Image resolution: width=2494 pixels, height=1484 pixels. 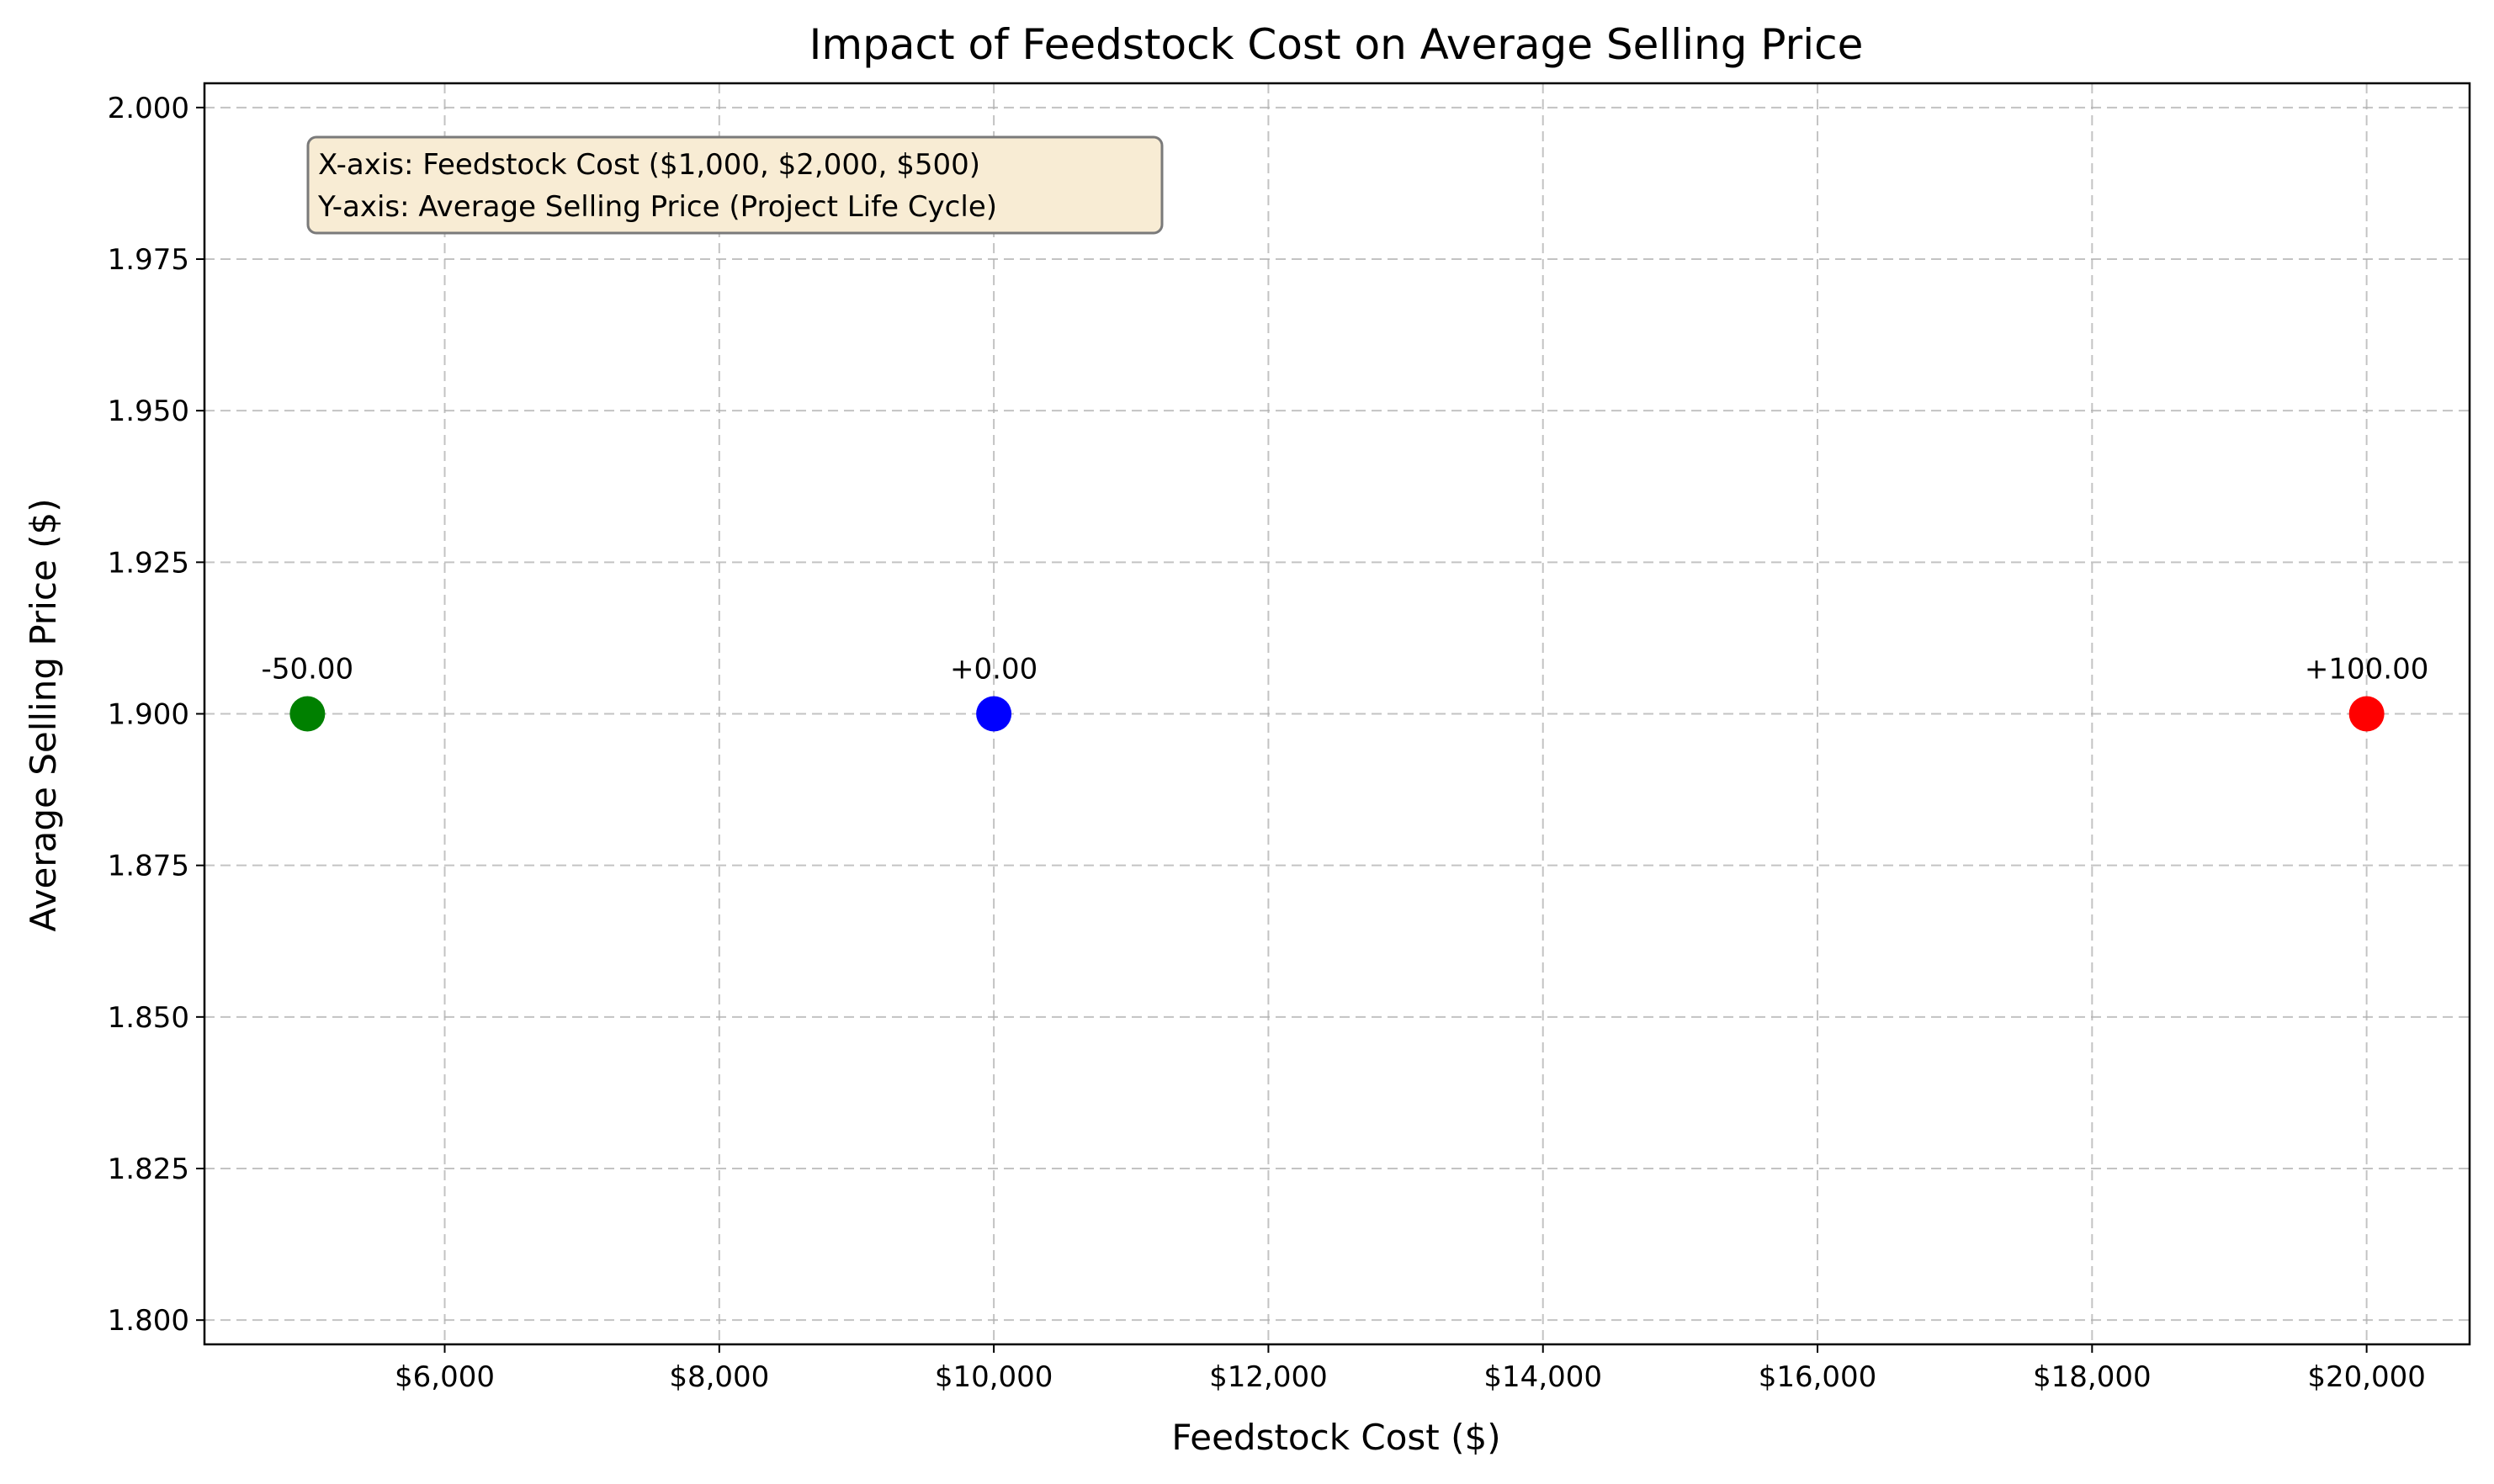 I want to click on x-tick-label: $16,000, so click(x=1818, y=1377).